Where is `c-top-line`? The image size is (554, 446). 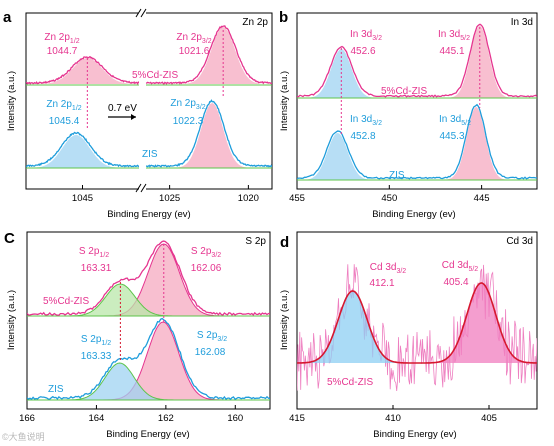
c-top-line is located at coordinates (148, 278).